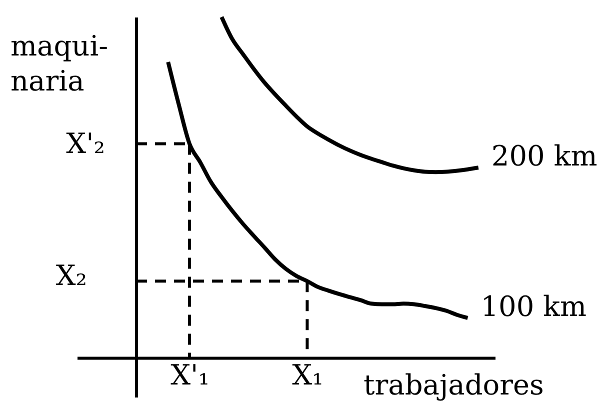 The width and height of the screenshot is (609, 402). What do you see at coordinates (308, 375) in the screenshot?
I see `x-tick-label: X₁` at bounding box center [308, 375].